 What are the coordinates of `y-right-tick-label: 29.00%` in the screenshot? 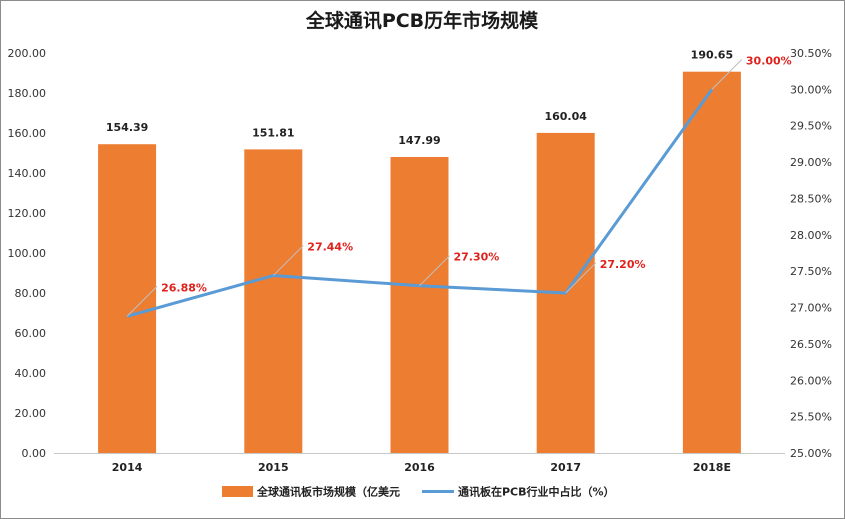 It's located at (811, 162).